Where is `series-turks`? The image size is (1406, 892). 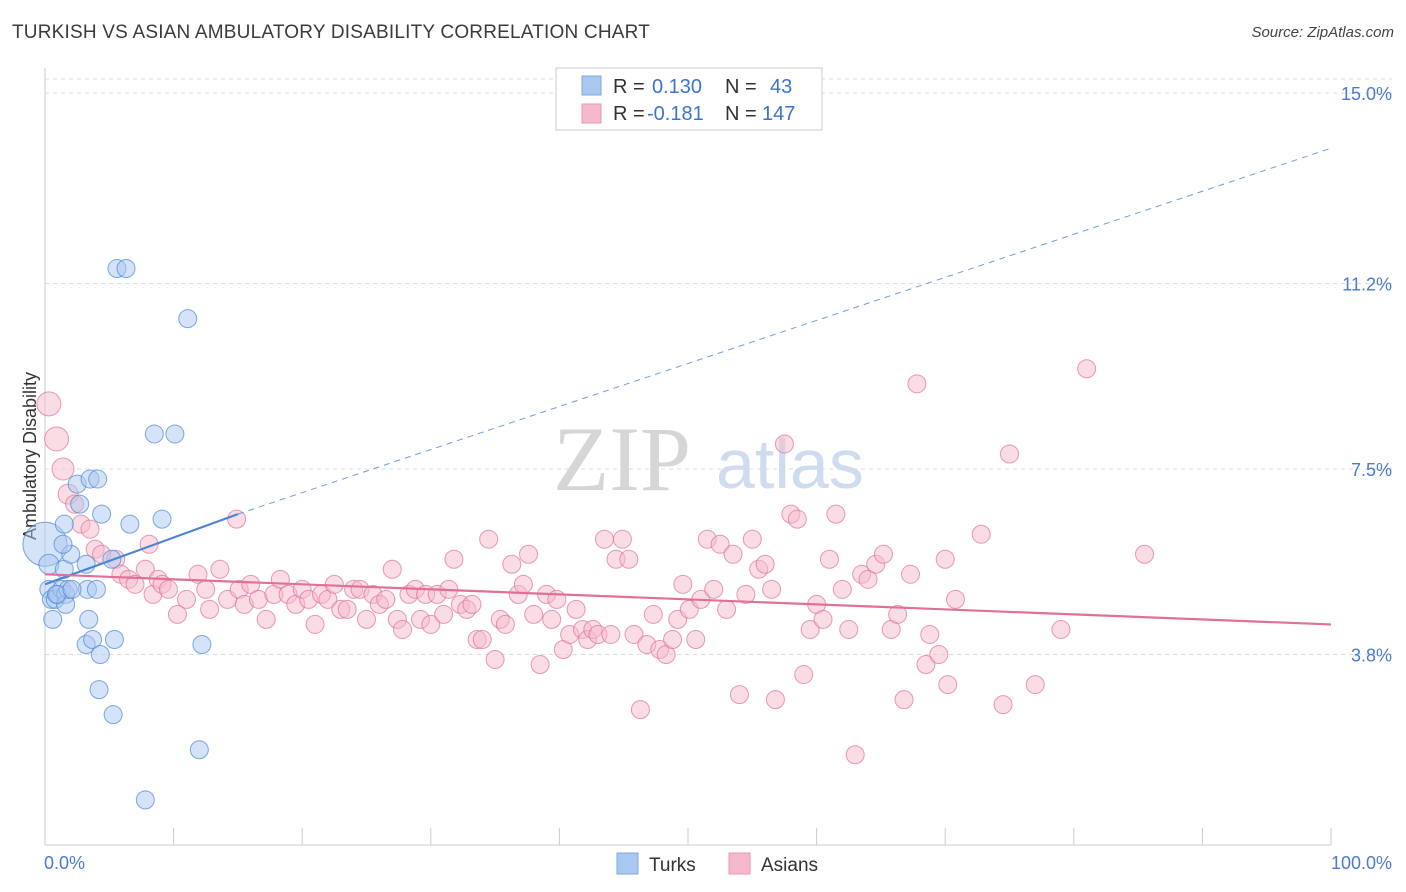 series-turks is located at coordinates (117, 534).